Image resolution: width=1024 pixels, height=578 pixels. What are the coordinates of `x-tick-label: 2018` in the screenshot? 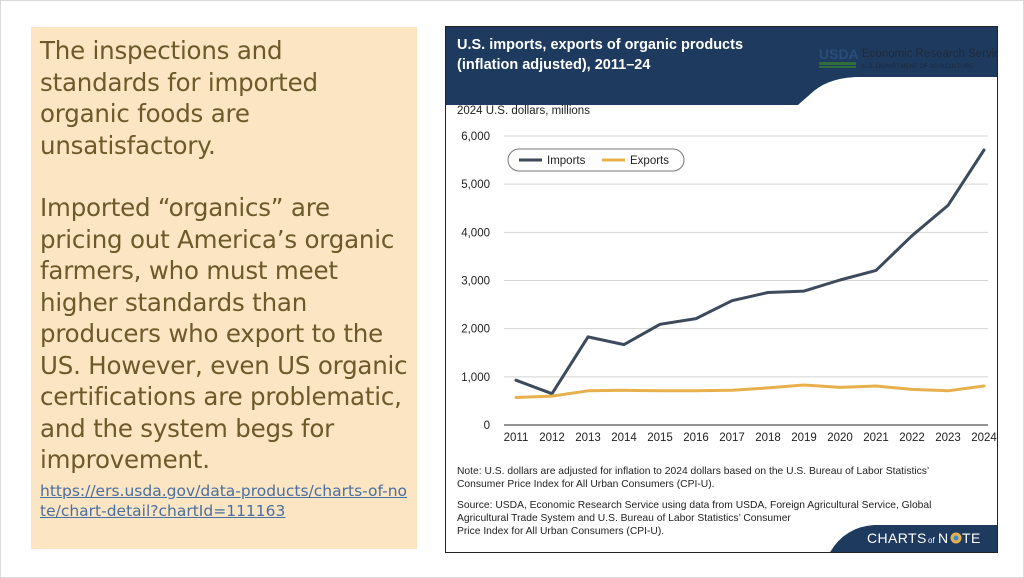 It's located at (768, 438).